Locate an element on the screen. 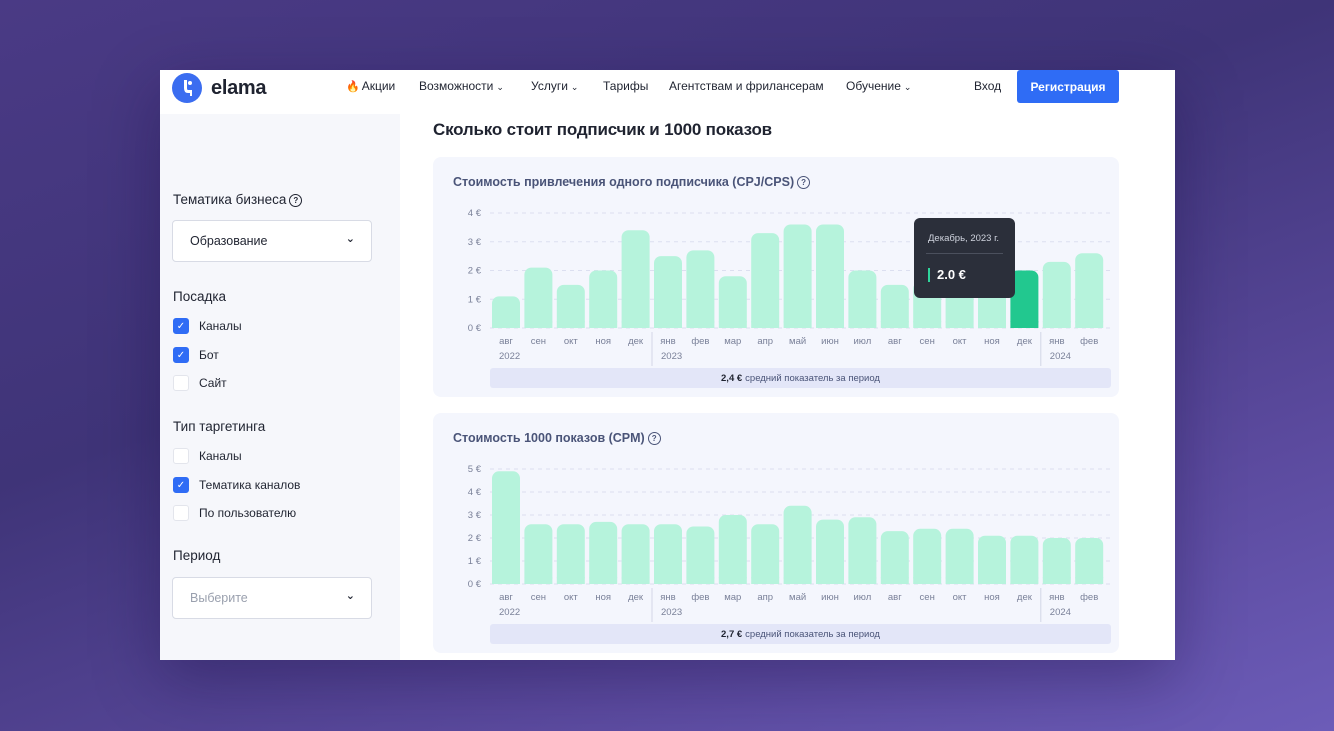 This screenshot has width=1334, height=731. targeting-option-channels: Каналы is located at coordinates (207, 456).